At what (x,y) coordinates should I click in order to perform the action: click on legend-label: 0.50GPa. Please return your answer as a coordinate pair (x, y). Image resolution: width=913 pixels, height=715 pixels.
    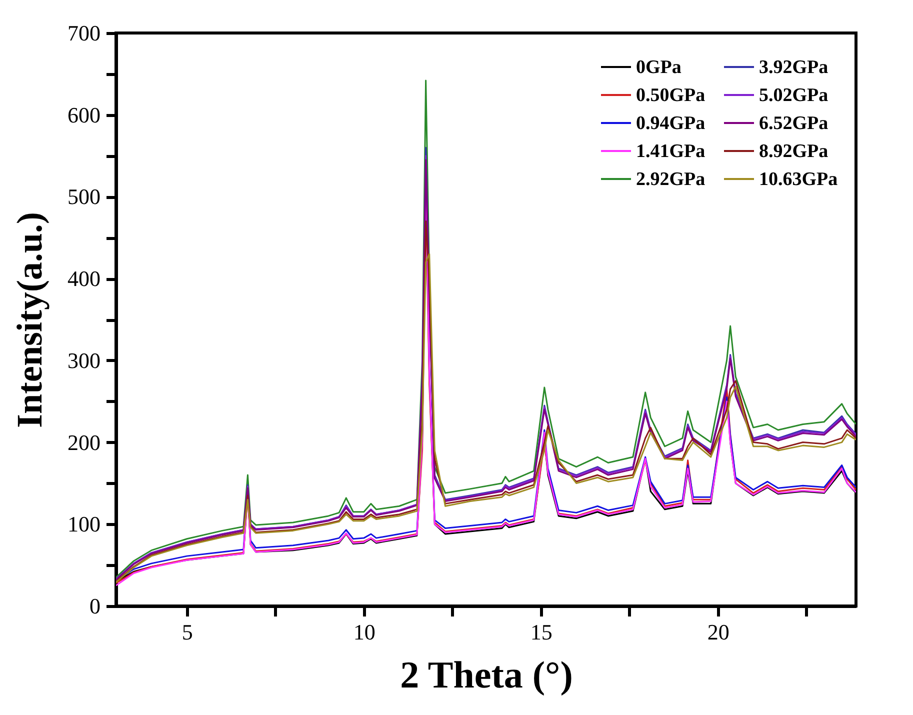
    Looking at the image, I should click on (671, 95).